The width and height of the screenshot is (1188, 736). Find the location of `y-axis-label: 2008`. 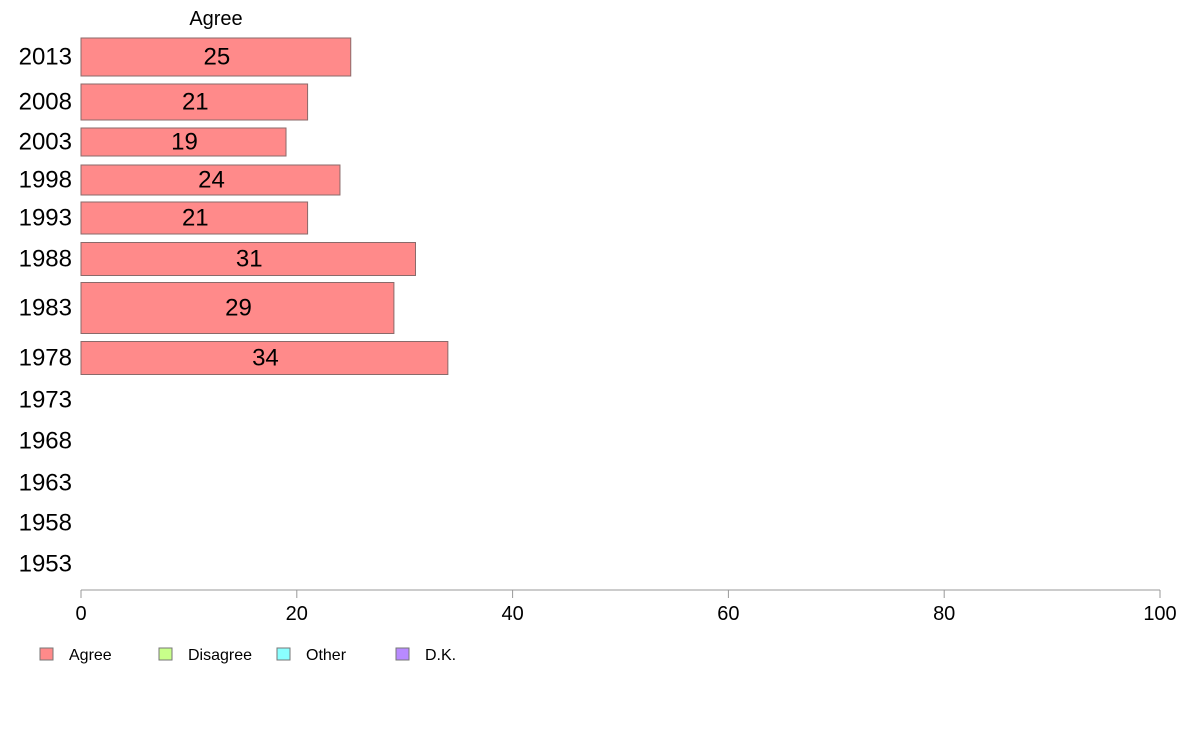

y-axis-label: 2008 is located at coordinates (45, 102).